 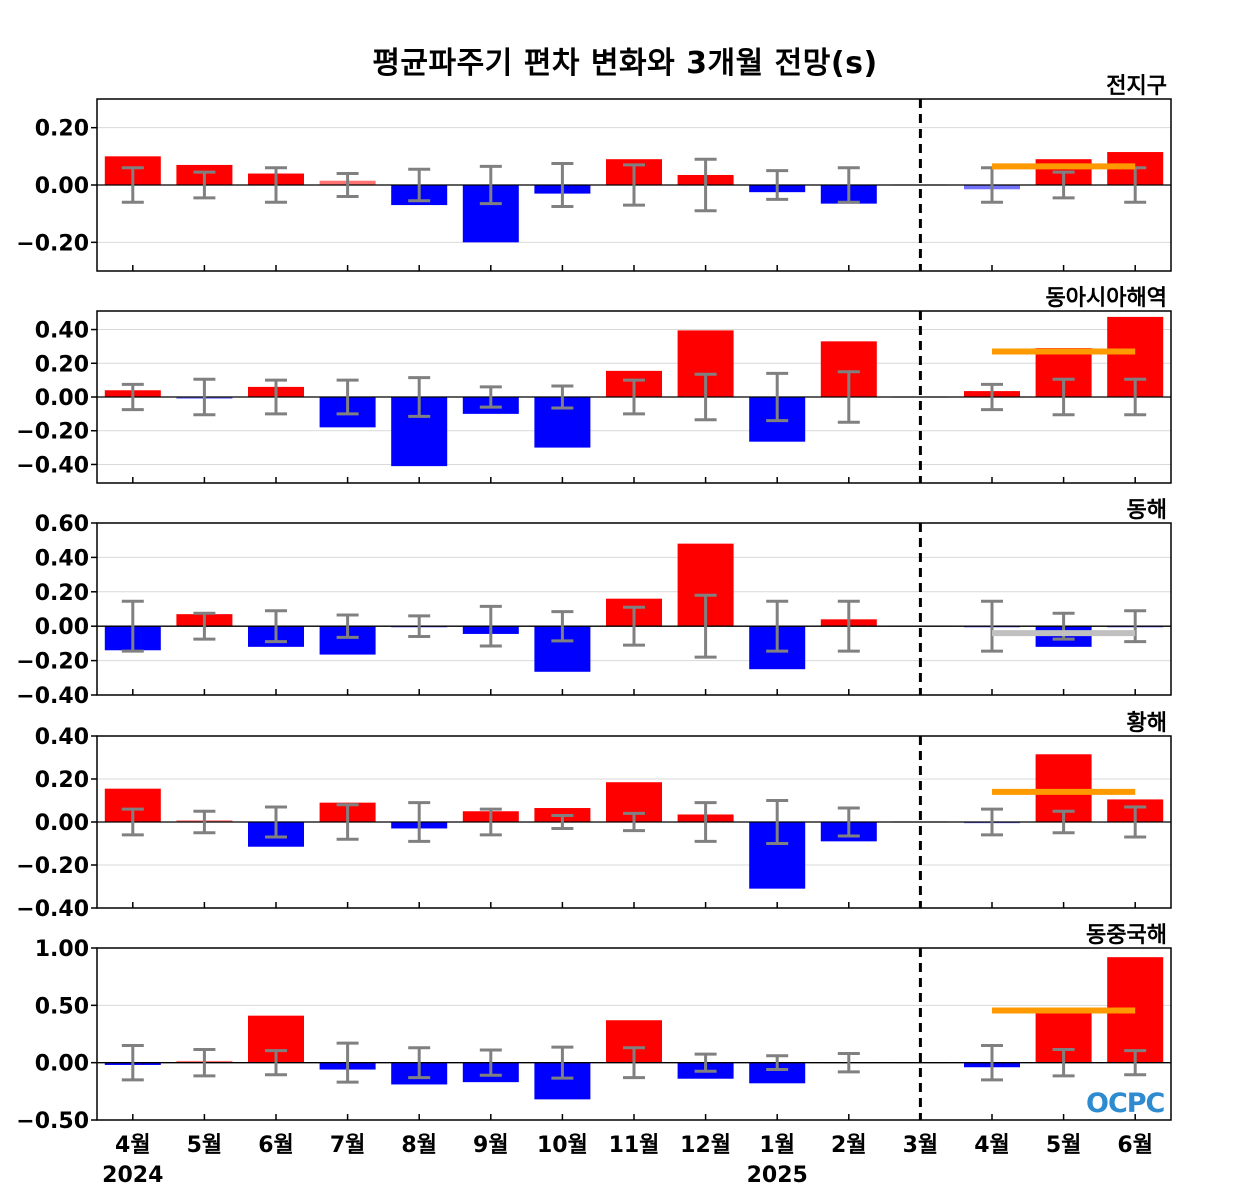 What do you see at coordinates (625, 63) in the screenshot?
I see `chart-title: 평균파주기 편차 변화와 3개월 전망(s)` at bounding box center [625, 63].